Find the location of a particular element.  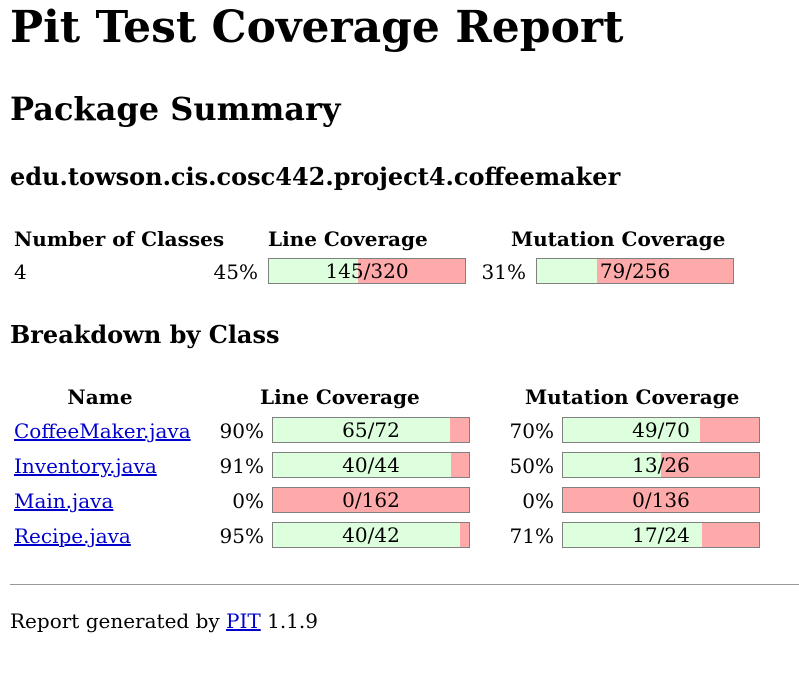

class-link-recipe: Recipe.java is located at coordinates (72, 536).